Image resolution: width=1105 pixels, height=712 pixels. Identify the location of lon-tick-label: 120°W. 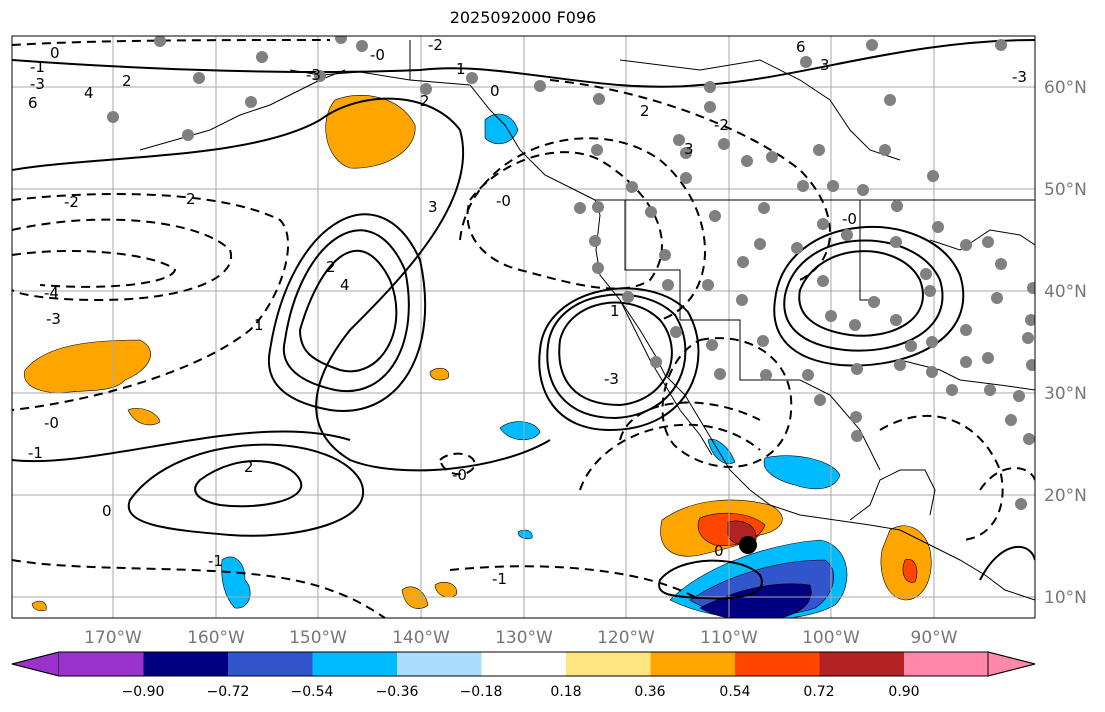
(626, 638).